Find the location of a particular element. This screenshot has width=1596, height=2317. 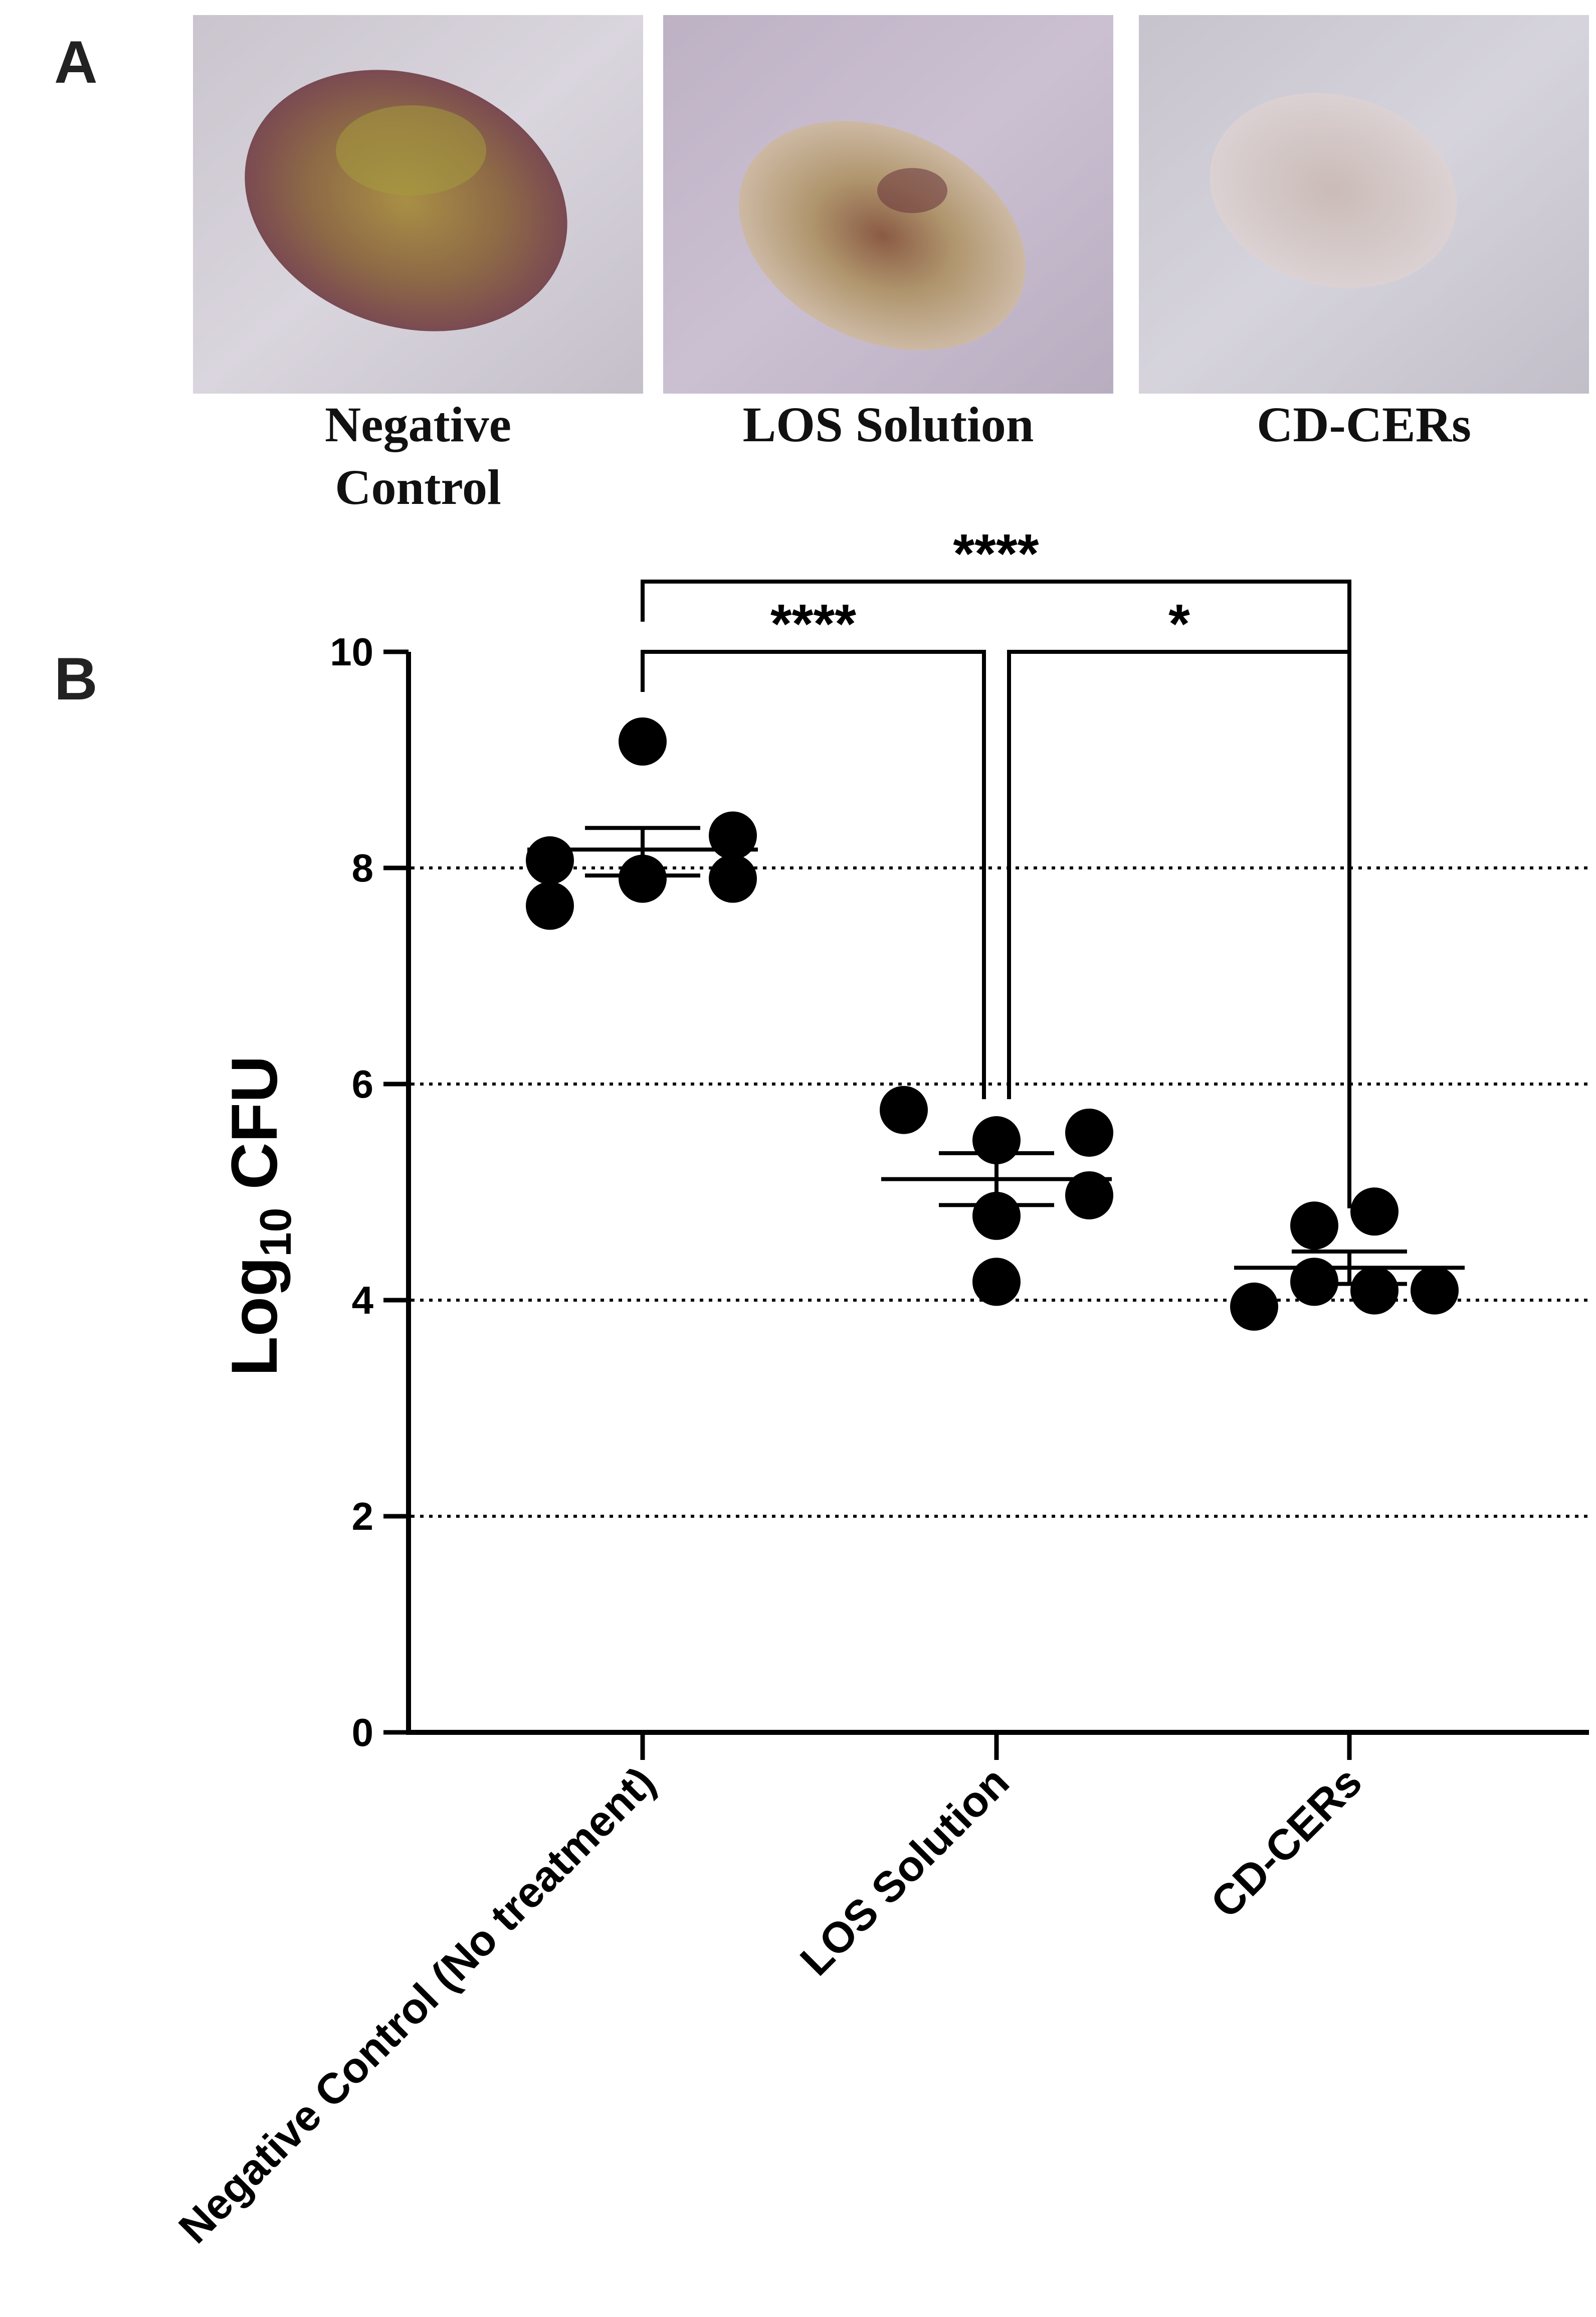

significance-brackets: ******** * is located at coordinates (996, 866).